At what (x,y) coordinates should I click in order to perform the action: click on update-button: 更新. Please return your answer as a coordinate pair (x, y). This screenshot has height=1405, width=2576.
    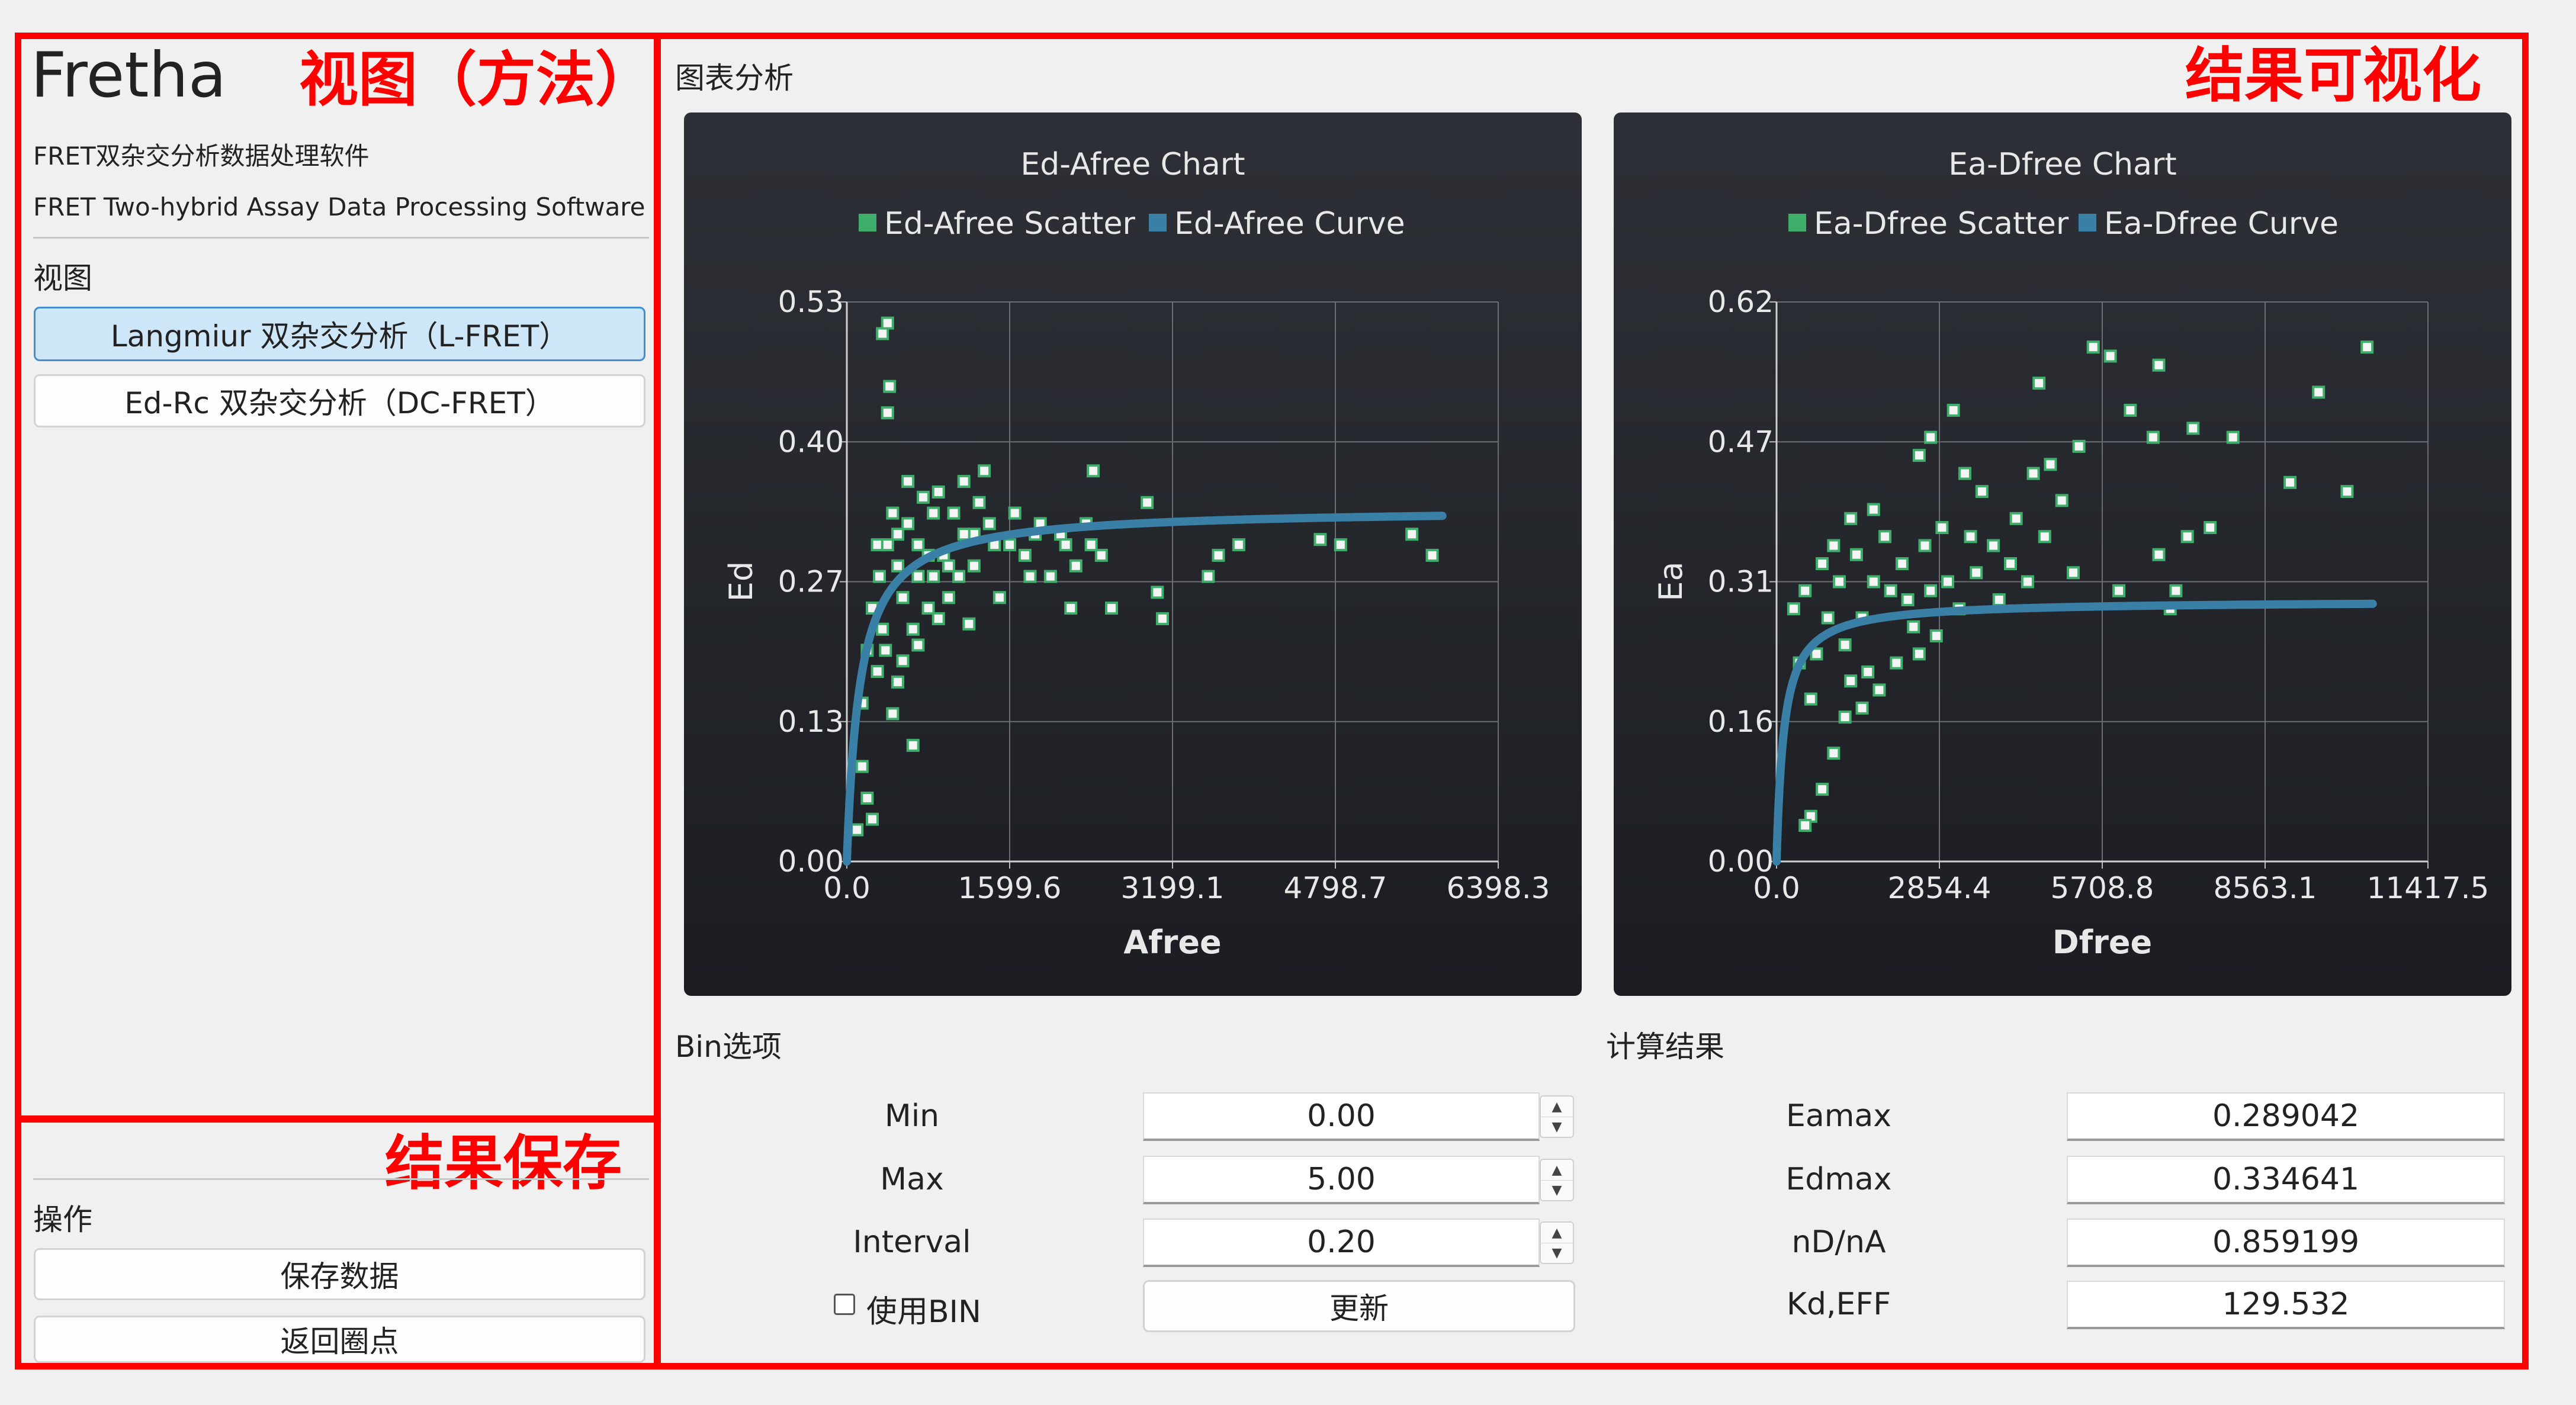
    Looking at the image, I should click on (1359, 1306).